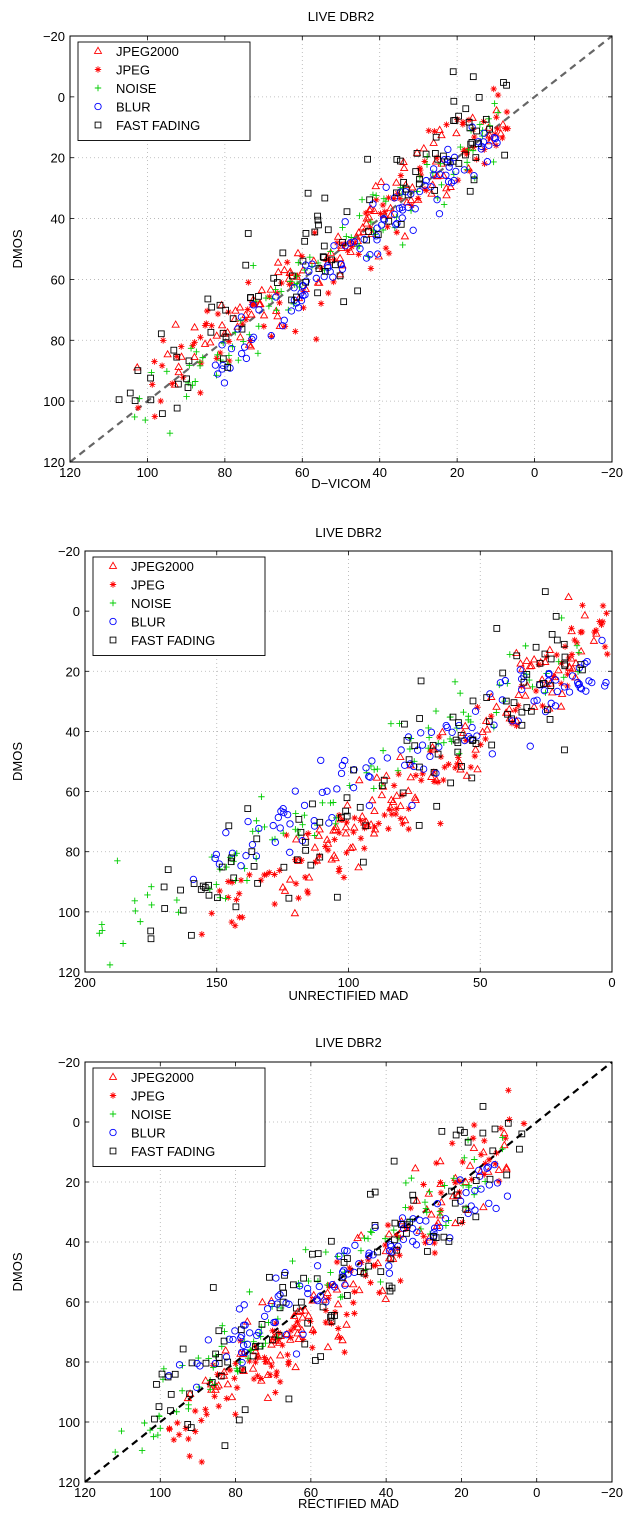 This screenshot has height=1526, width=629. I want to click on y-axis-label: DMOS, so click(17, 1271).